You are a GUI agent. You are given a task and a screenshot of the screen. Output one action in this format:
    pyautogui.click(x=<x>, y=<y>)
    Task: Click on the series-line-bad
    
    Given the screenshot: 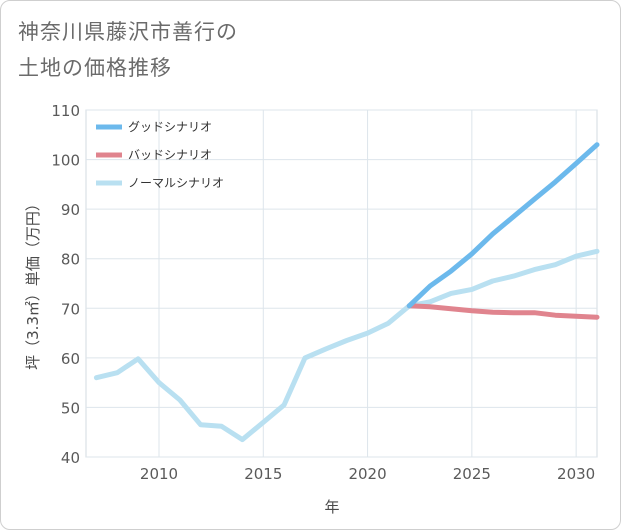 What is the action you would take?
    pyautogui.click(x=503, y=311)
    